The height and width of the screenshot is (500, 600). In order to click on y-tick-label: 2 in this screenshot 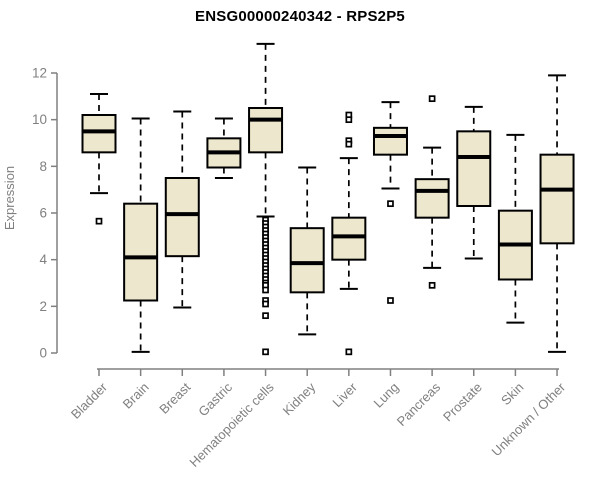, I will do `click(43, 306)`.